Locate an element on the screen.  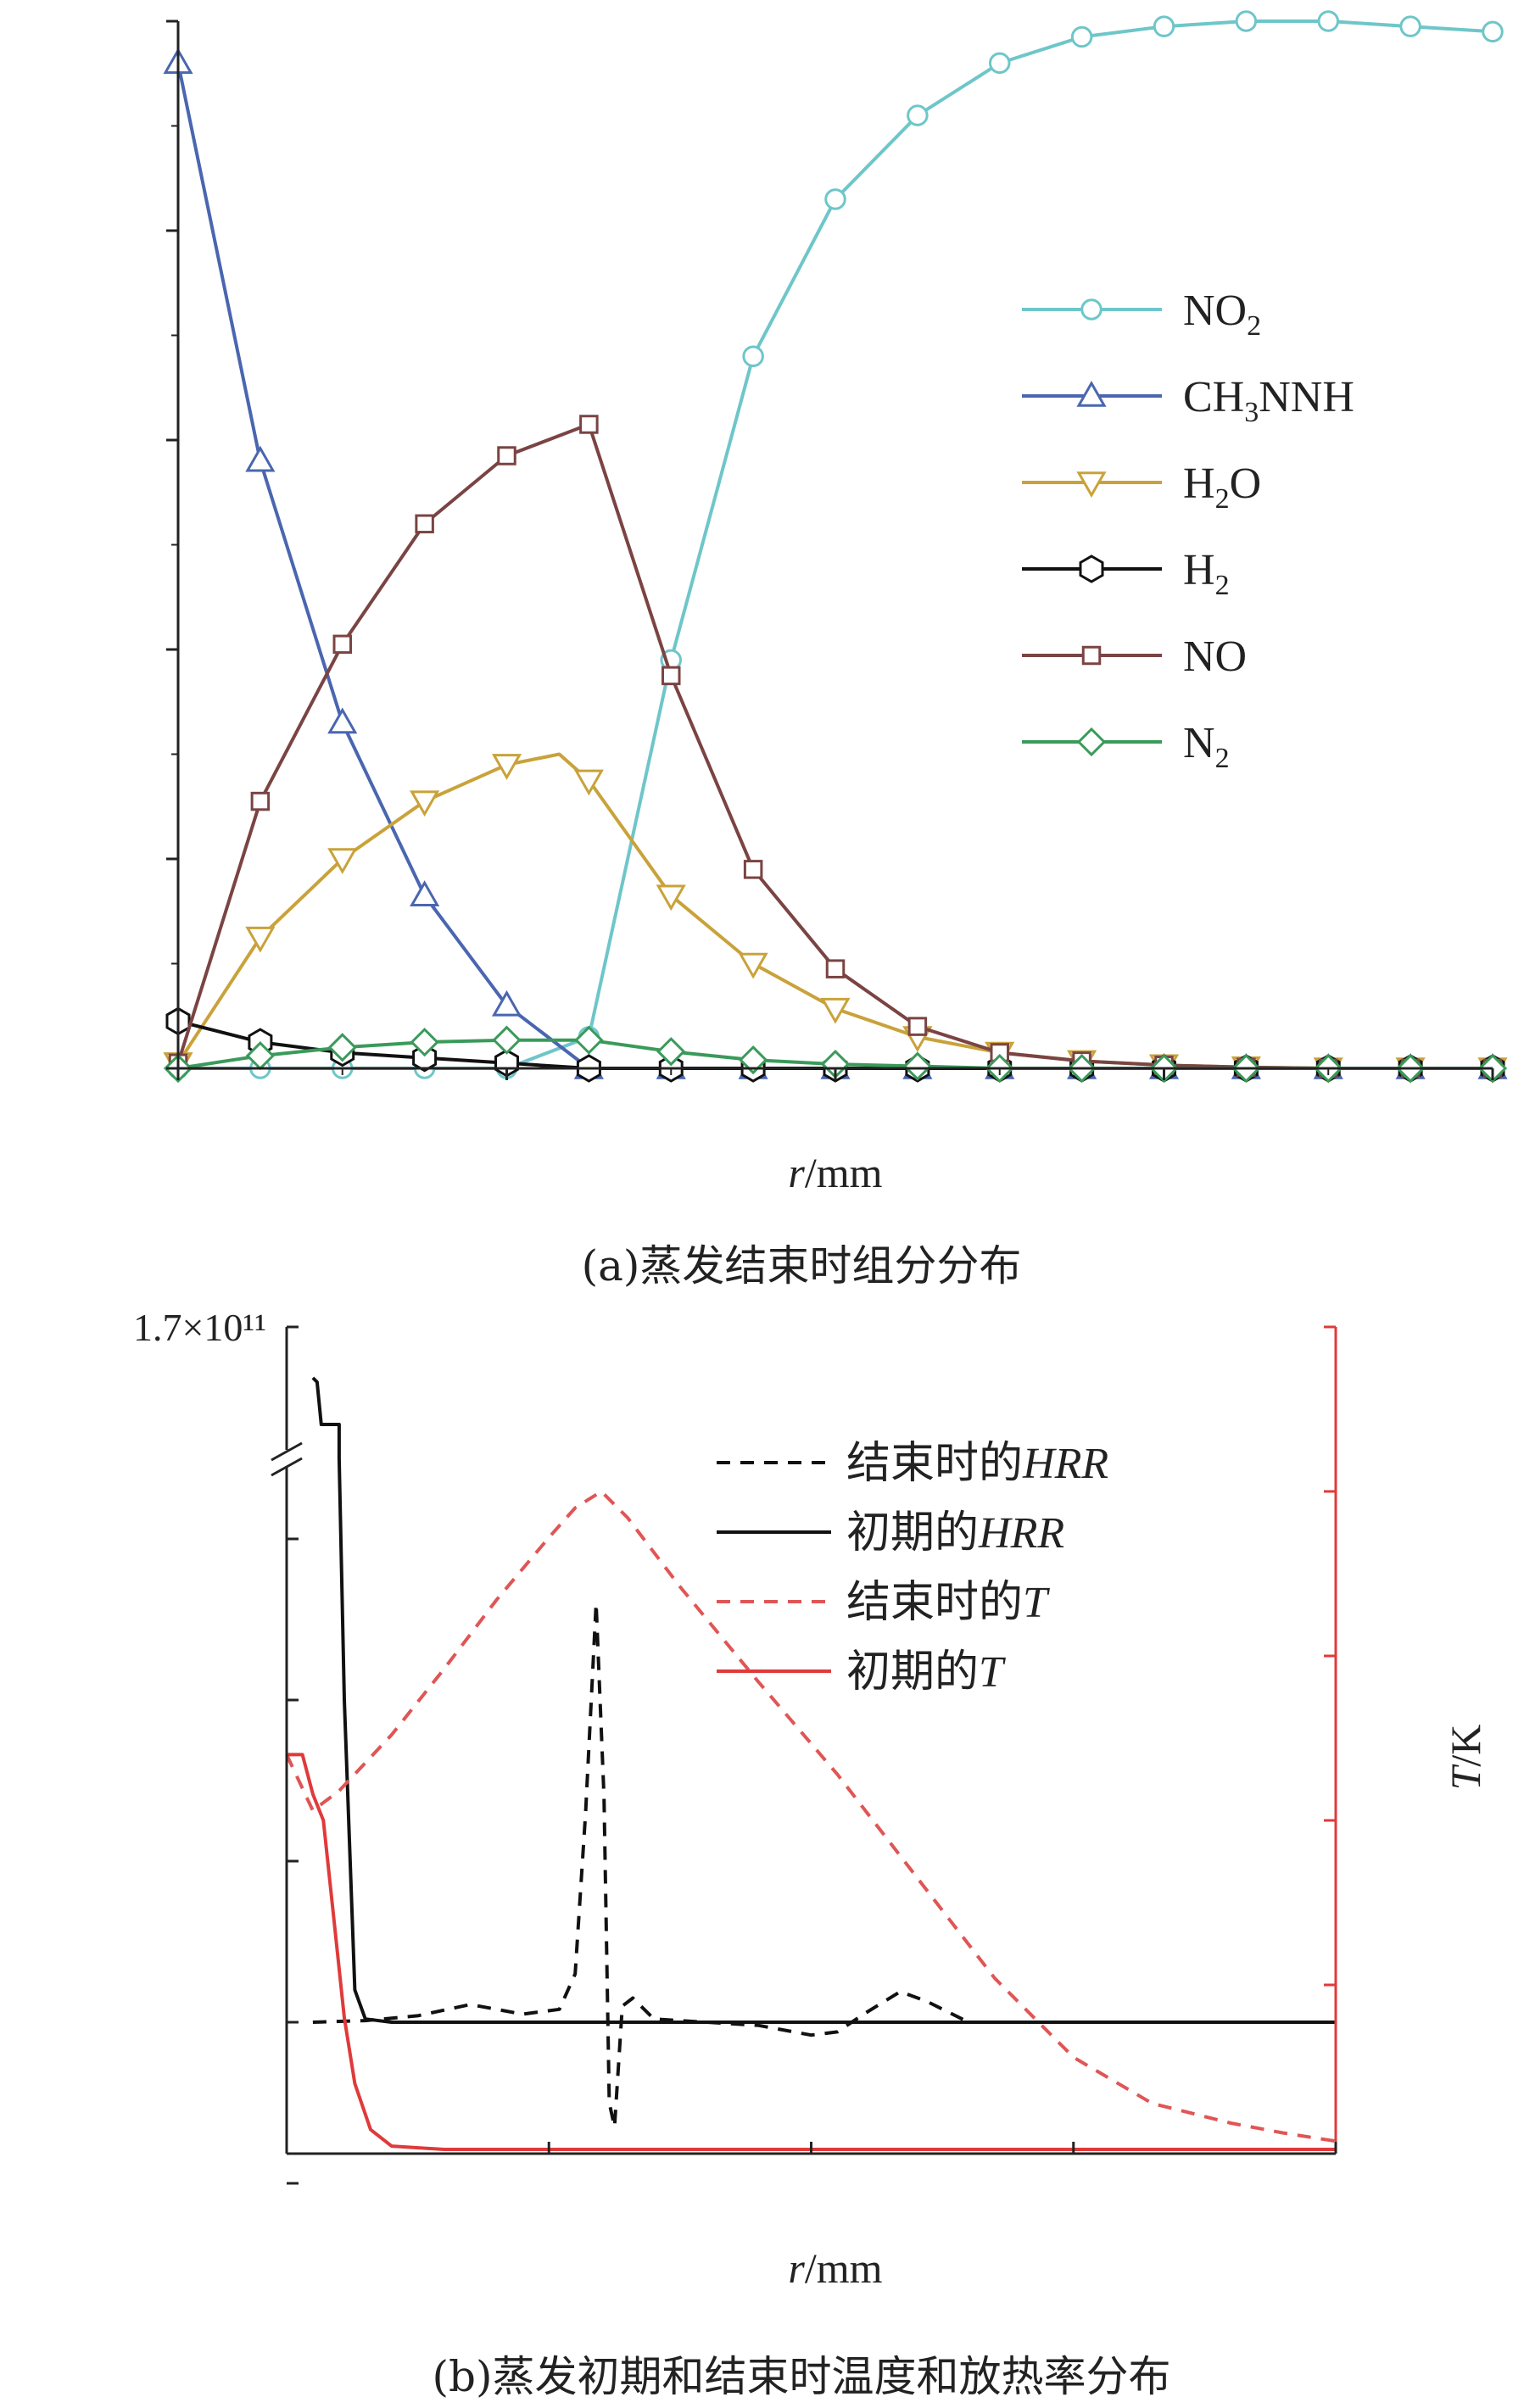
legend-label-NO2: NO2 is located at coordinates (1222, 314).